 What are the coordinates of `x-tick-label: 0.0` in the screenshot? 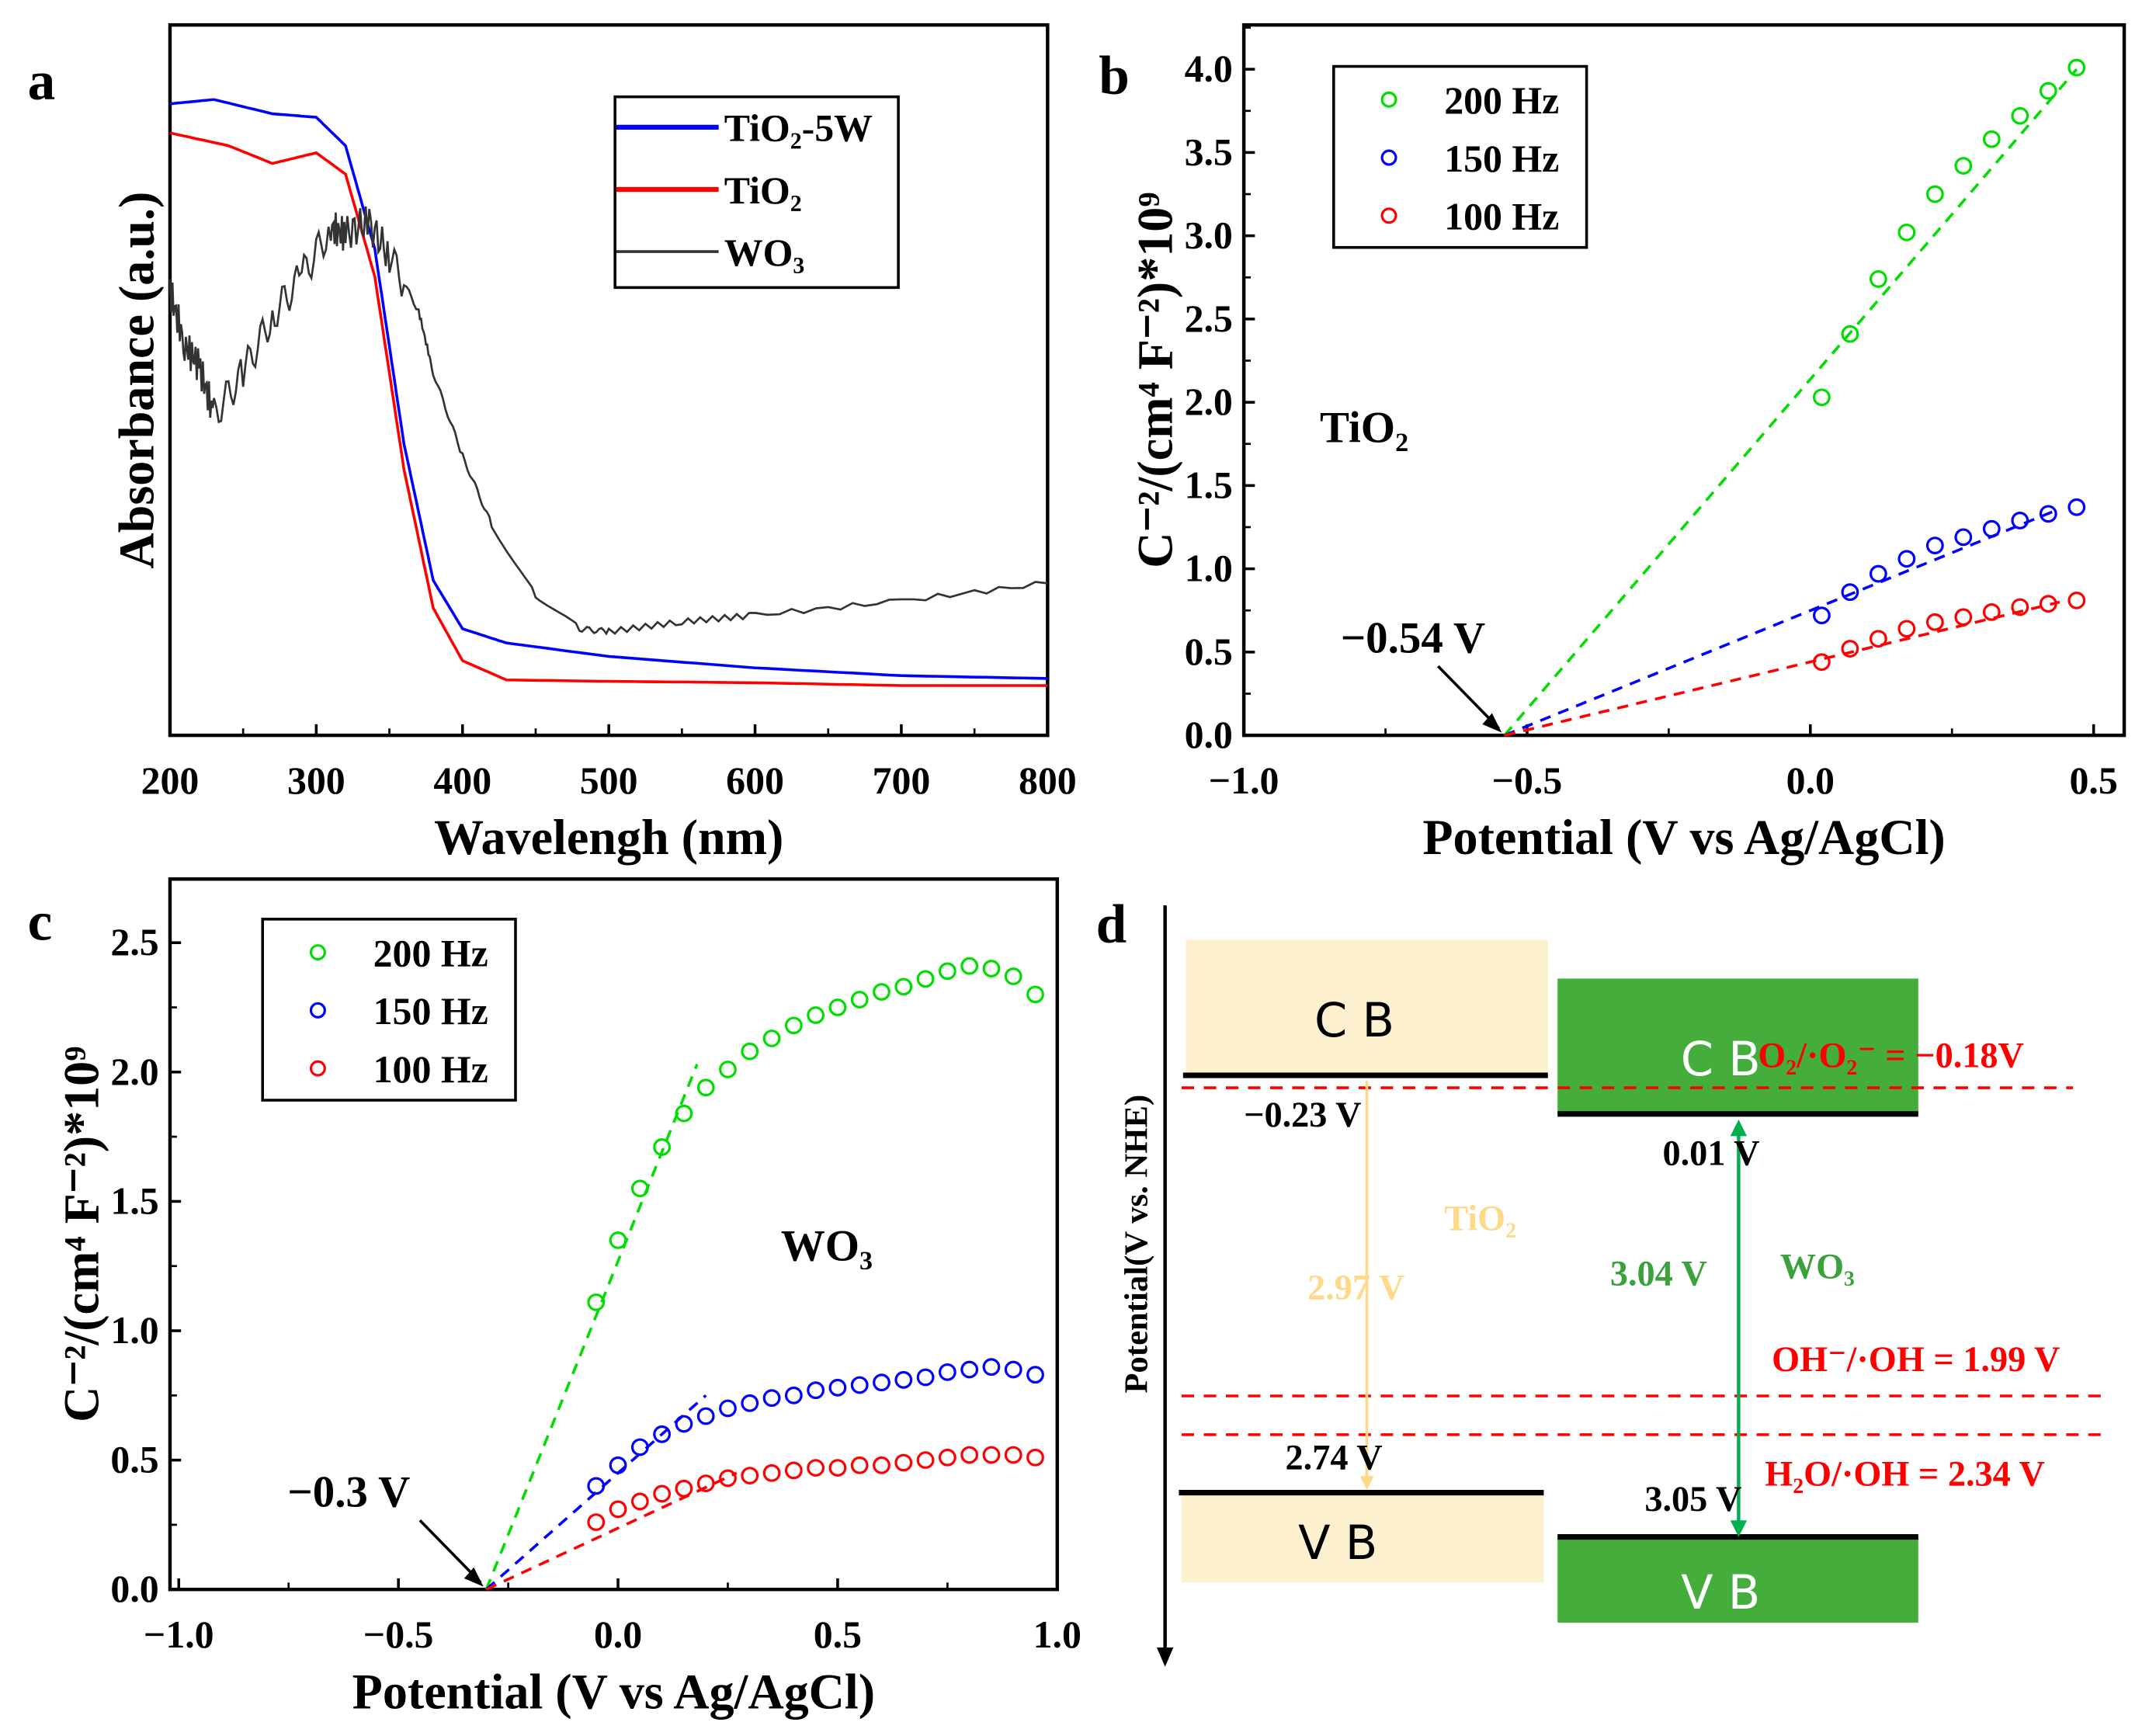 It's located at (1811, 780).